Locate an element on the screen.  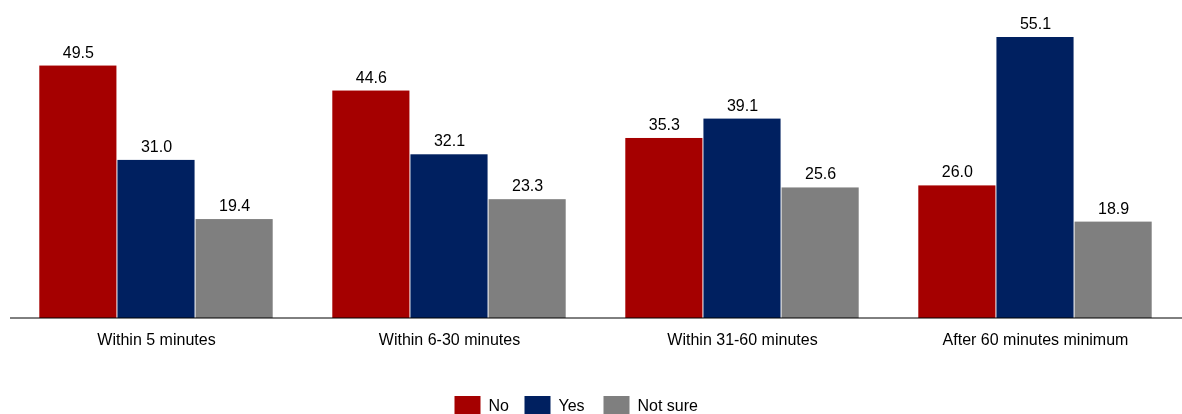
data-label: 55.1 is located at coordinates (1035, 23).